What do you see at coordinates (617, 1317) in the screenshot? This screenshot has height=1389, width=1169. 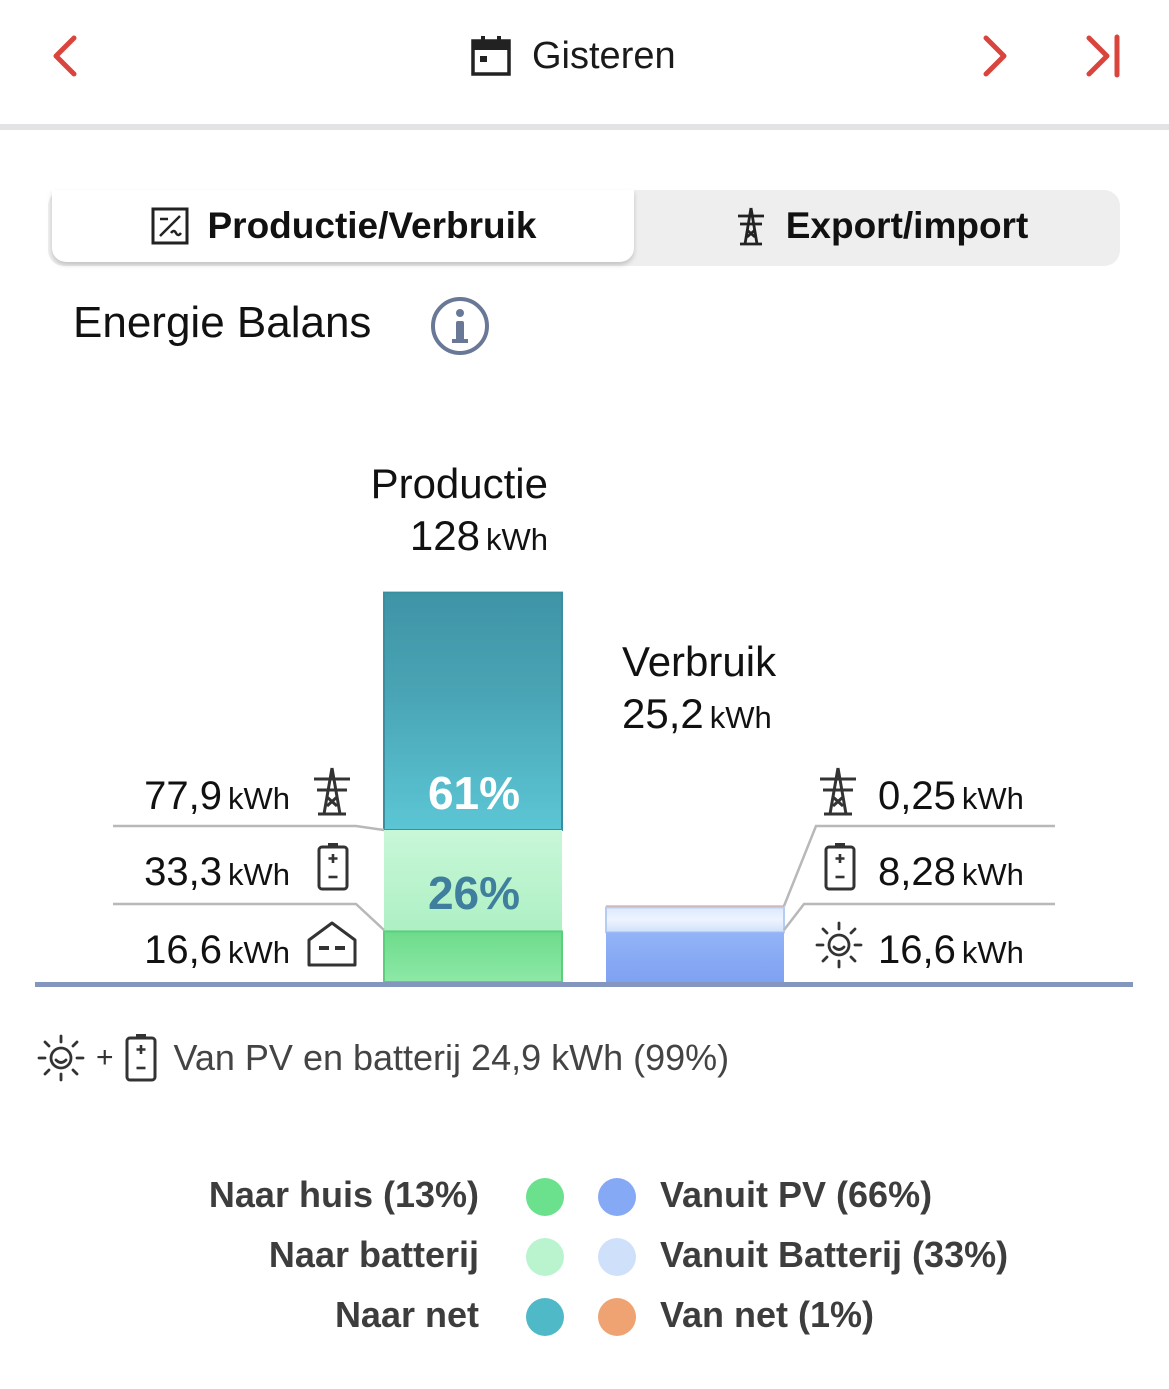 I see `legend-swatch-van-net` at bounding box center [617, 1317].